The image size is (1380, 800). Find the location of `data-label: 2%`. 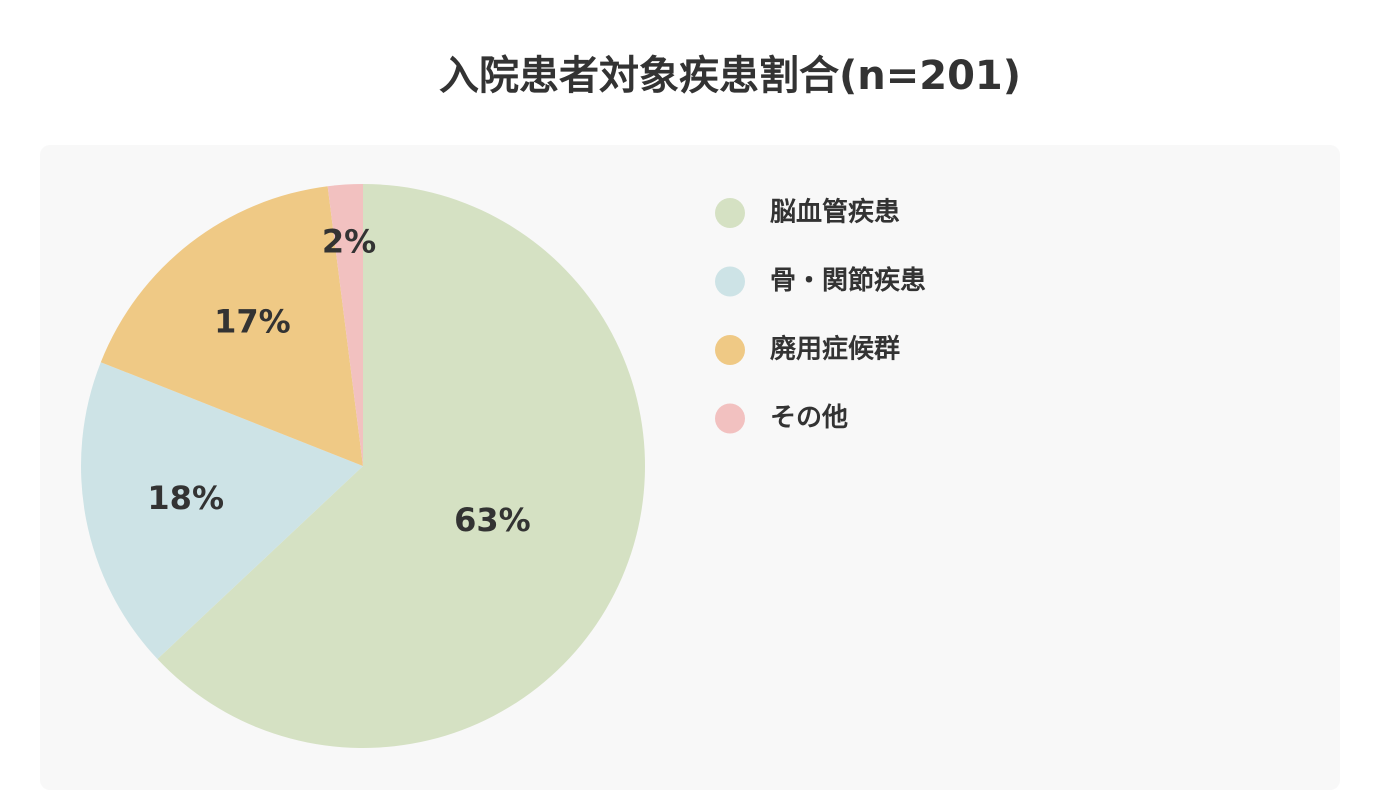

data-label: 2% is located at coordinates (349, 242).